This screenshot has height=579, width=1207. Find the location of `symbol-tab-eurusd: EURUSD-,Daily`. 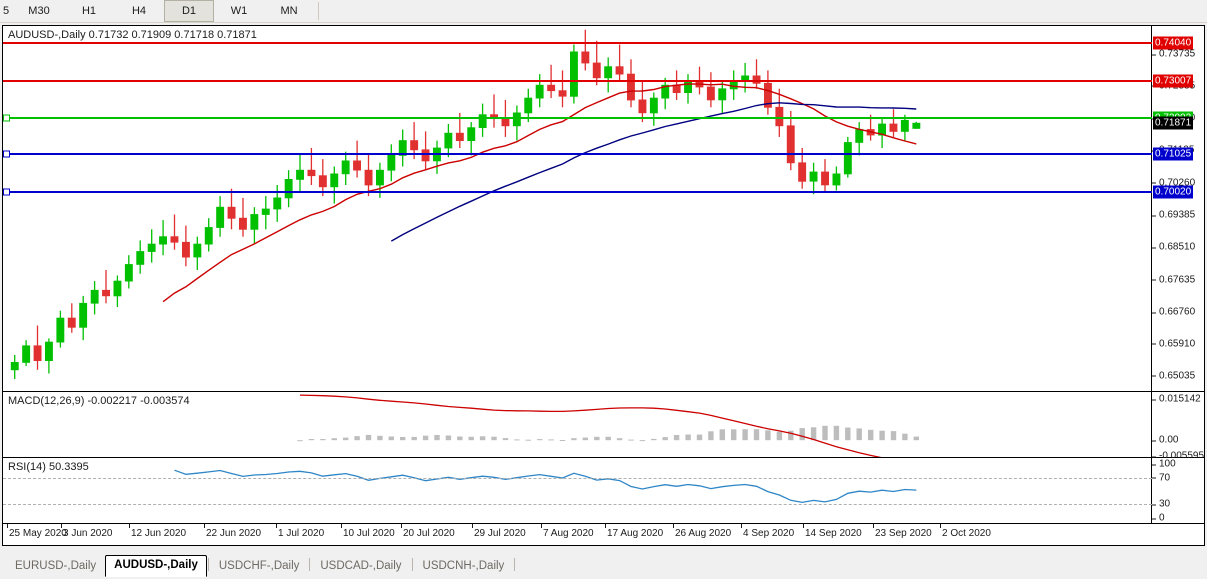

symbol-tab-eurusd: EURUSD-,Daily is located at coordinates (56, 566).